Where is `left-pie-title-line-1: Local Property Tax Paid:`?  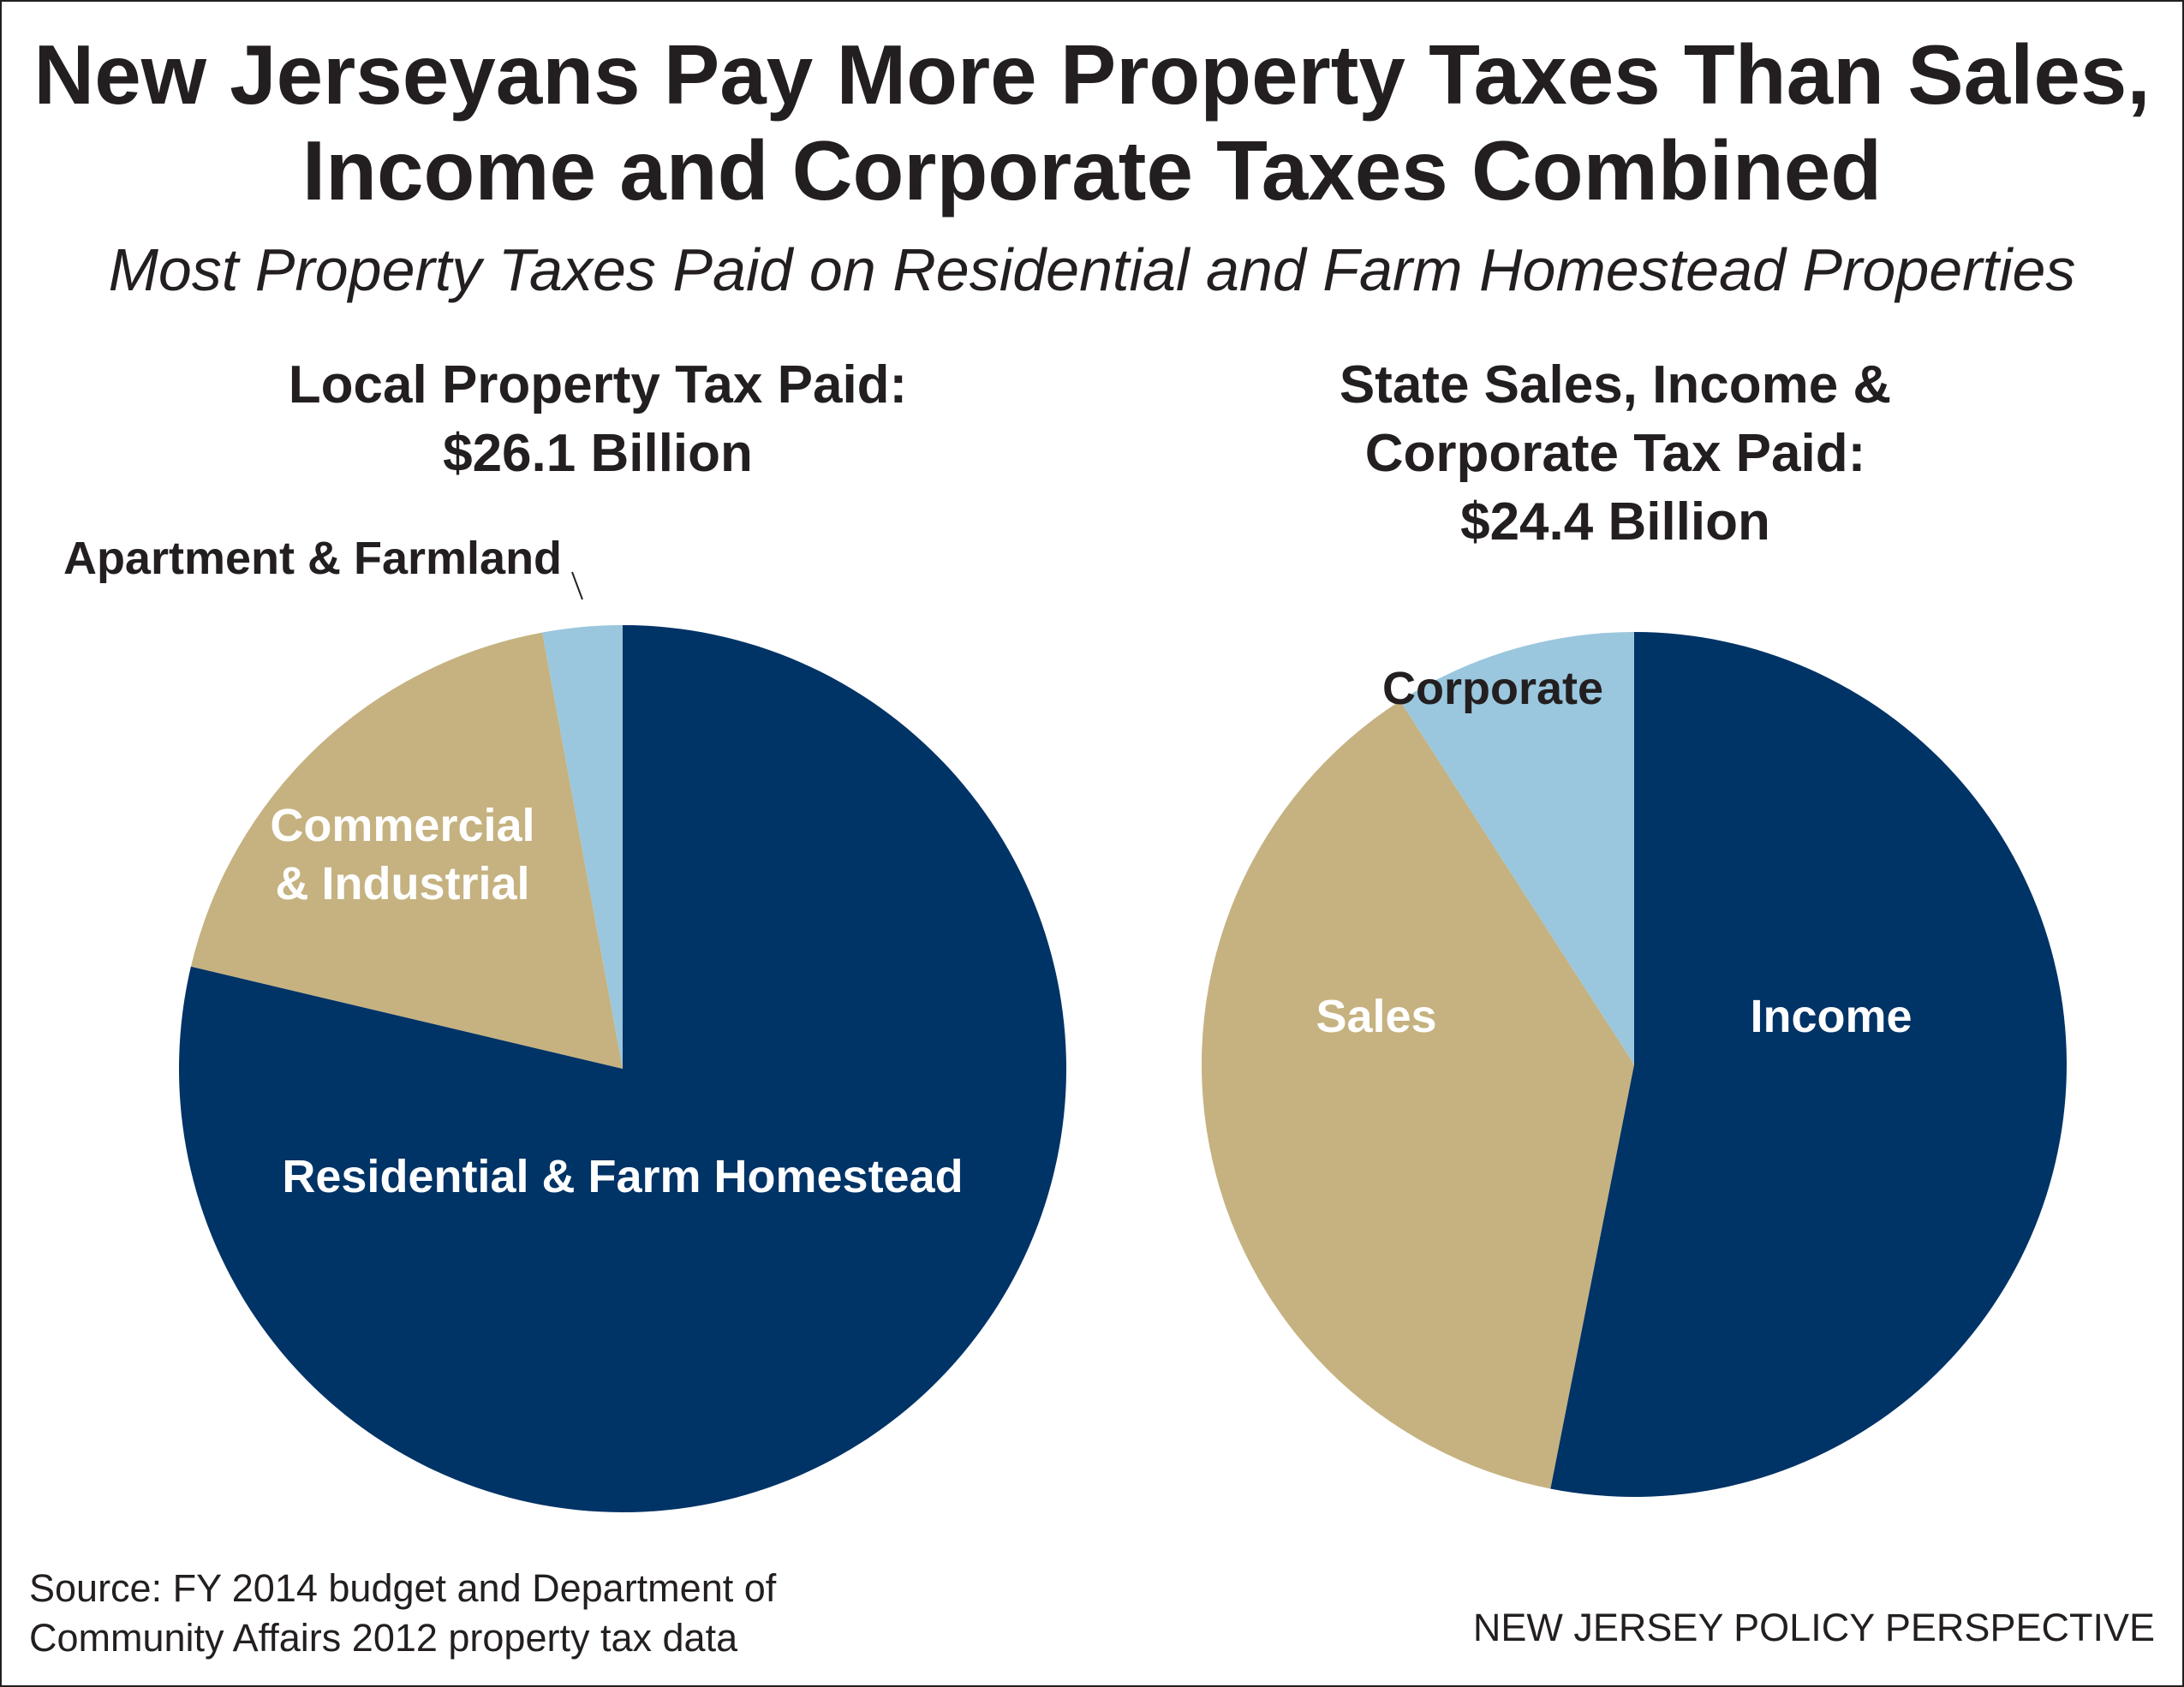
left-pie-title-line-1: Local Property Tax Paid: is located at coordinates (598, 385).